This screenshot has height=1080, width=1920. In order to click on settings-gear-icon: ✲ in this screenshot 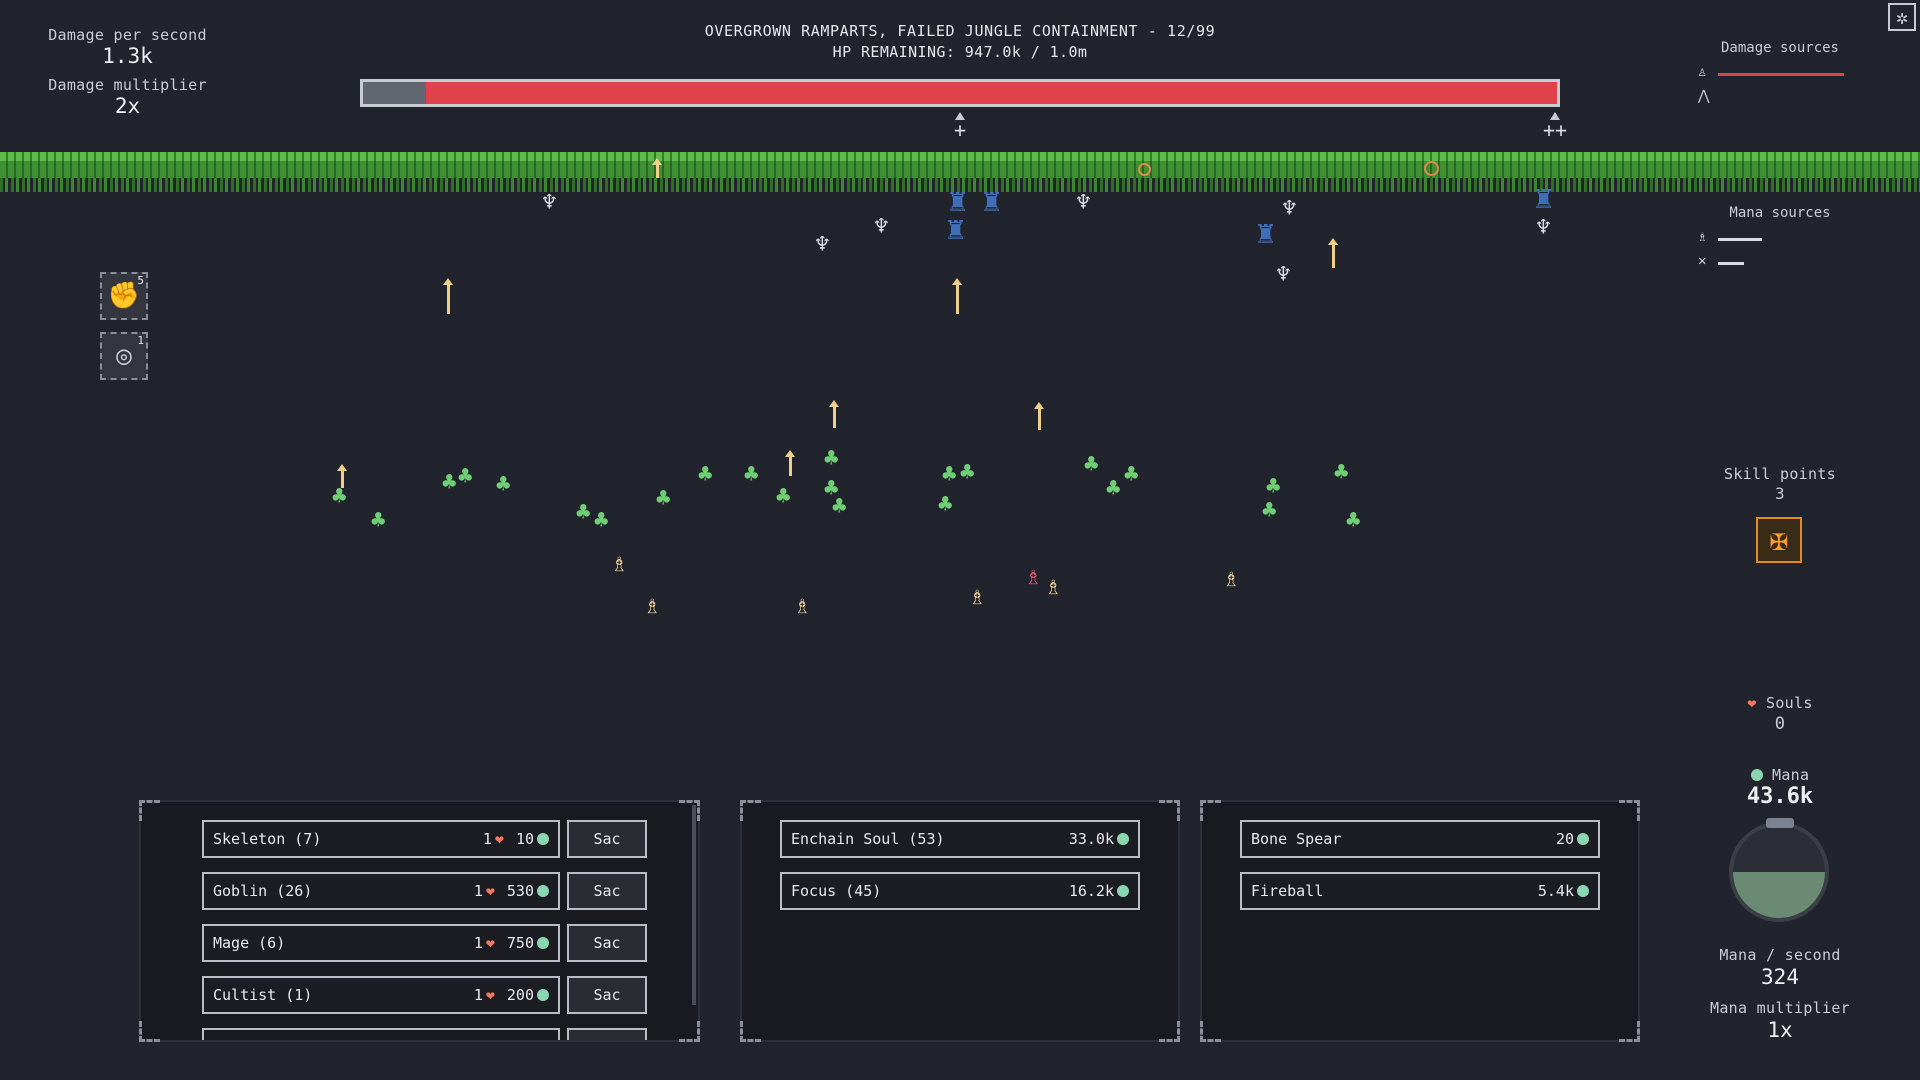, I will do `click(1902, 17)`.